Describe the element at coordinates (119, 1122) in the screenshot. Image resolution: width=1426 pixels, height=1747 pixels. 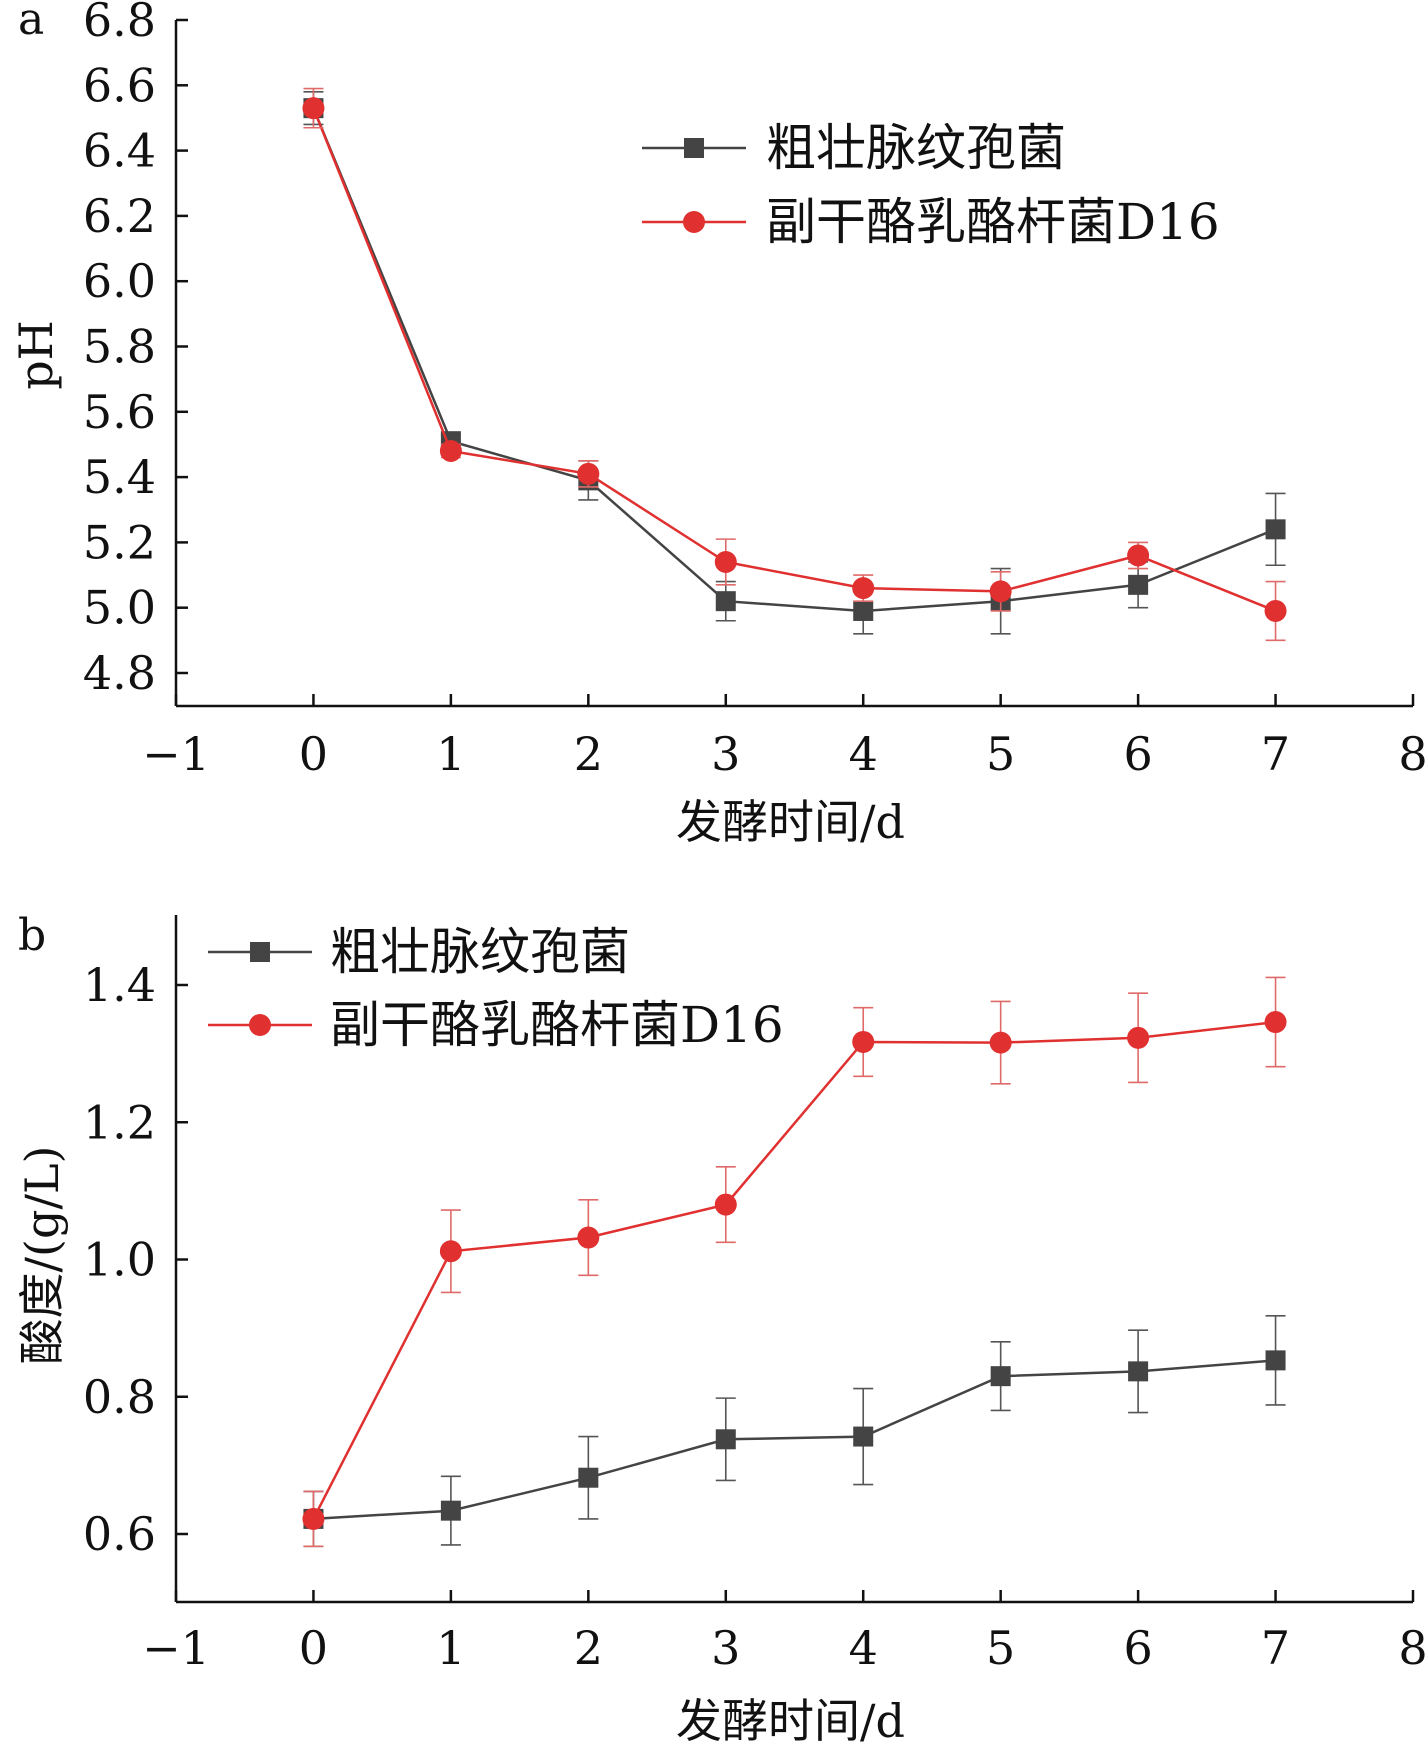
I see `y-tick-label: 1.2` at that location.